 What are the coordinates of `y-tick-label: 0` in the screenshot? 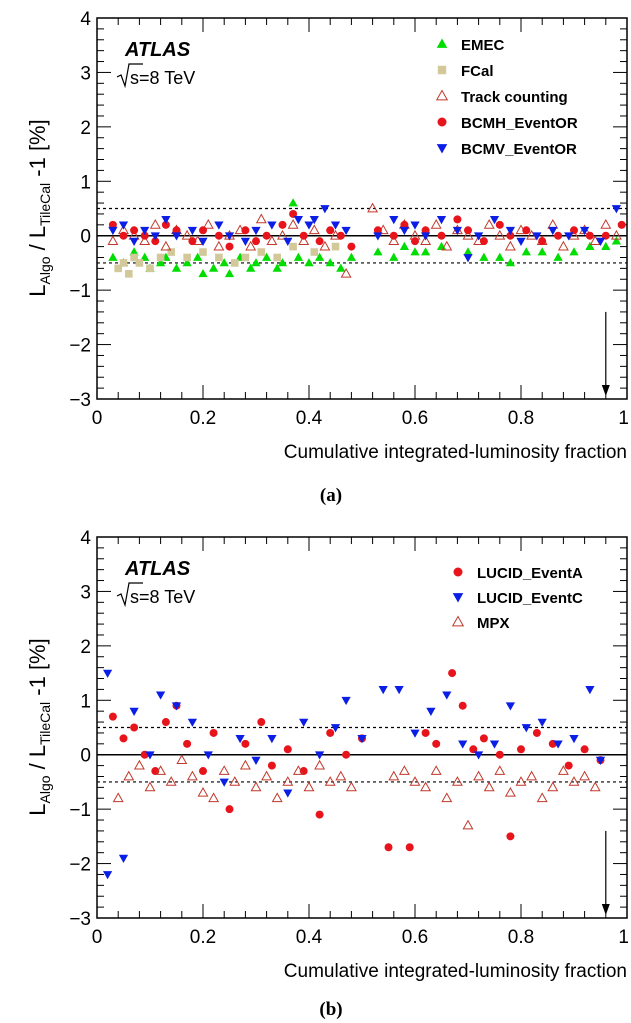 It's located at (85, 237).